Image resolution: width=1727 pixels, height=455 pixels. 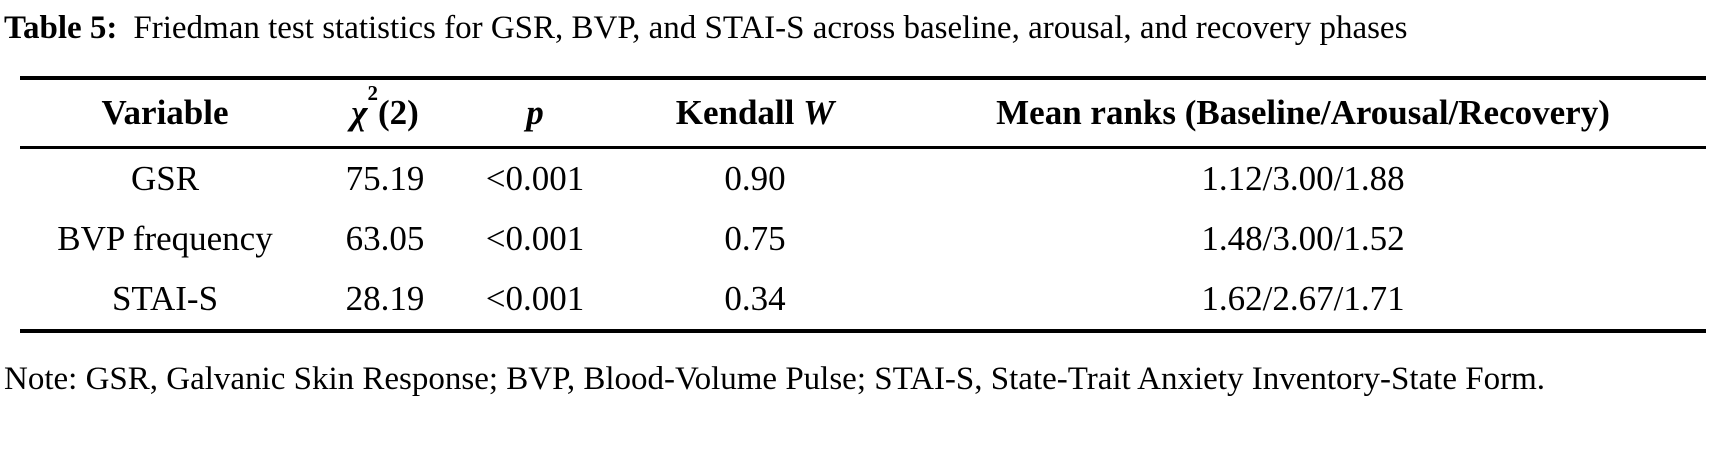 I want to click on cell-variable: STAI-S, so click(x=165, y=298).